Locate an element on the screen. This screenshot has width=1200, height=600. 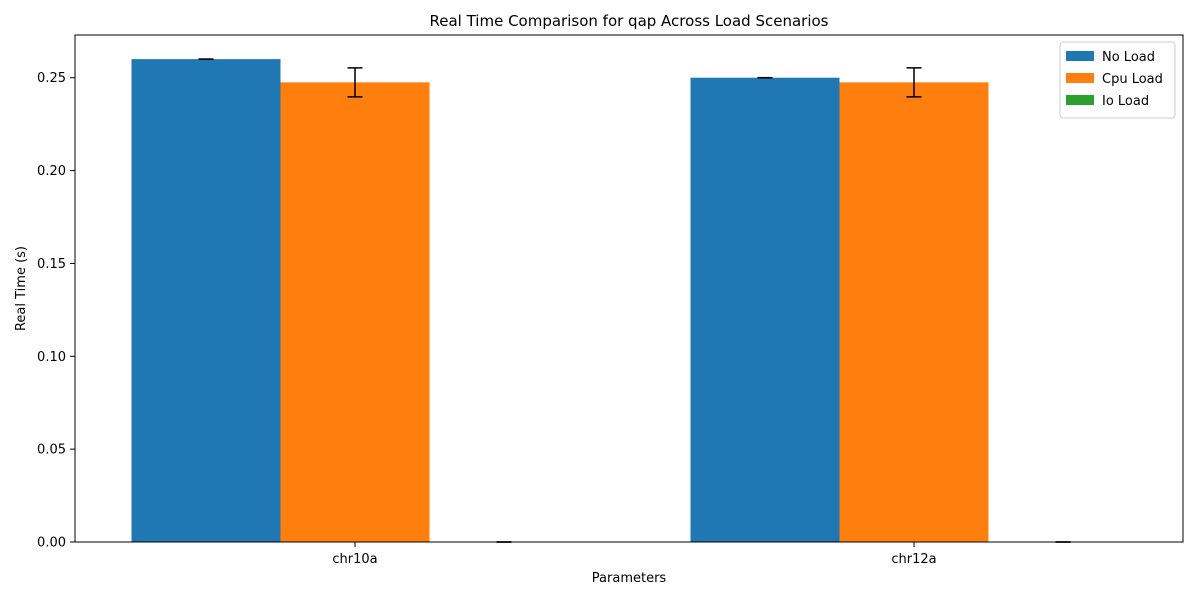
x-tick-label: chr12a is located at coordinates (913, 559).